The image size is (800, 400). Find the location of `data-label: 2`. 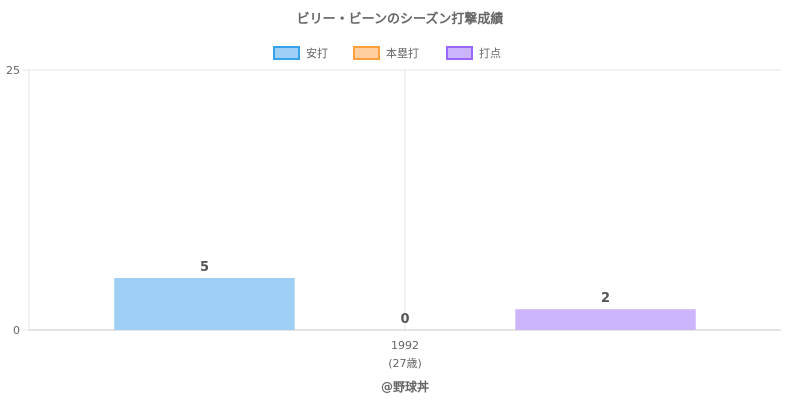

data-label: 2 is located at coordinates (605, 298).